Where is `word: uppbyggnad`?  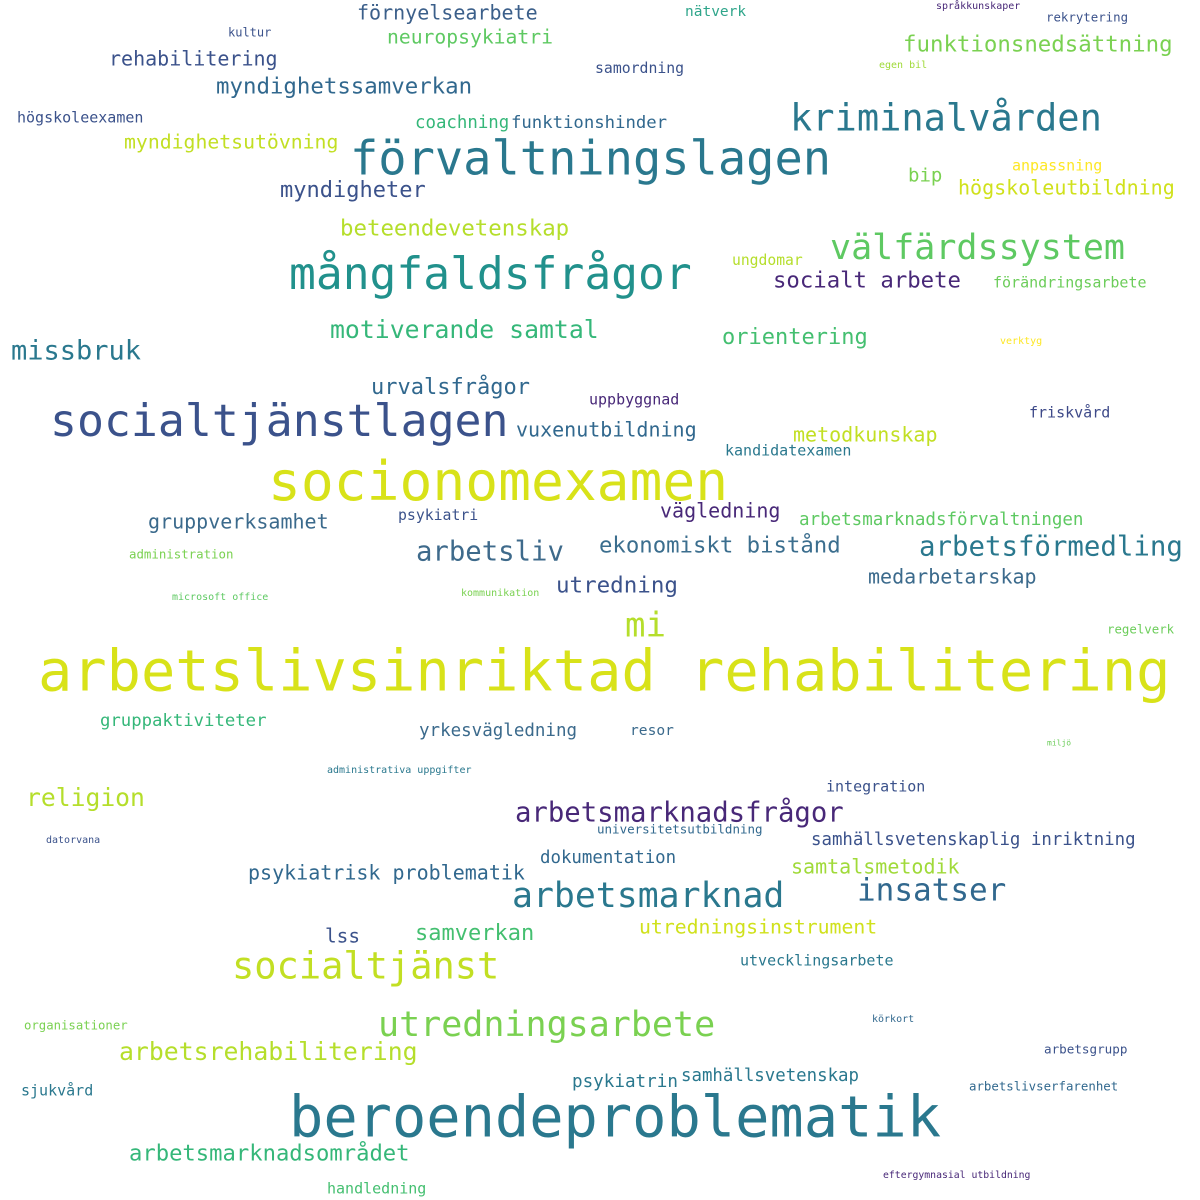 word: uppbyggnad is located at coordinates (634, 400).